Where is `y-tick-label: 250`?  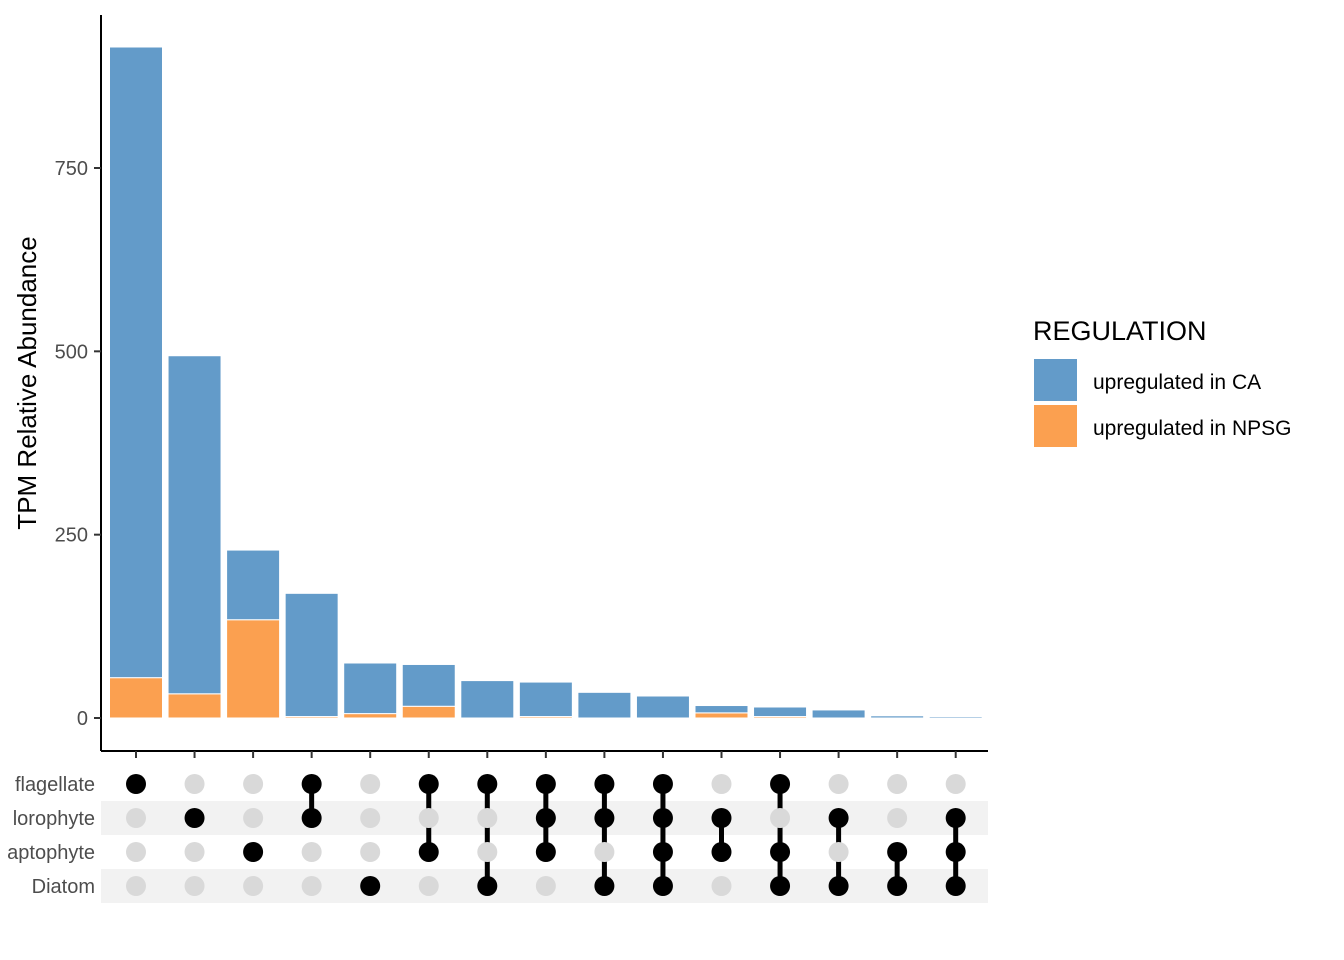
y-tick-label: 250 is located at coordinates (71, 536).